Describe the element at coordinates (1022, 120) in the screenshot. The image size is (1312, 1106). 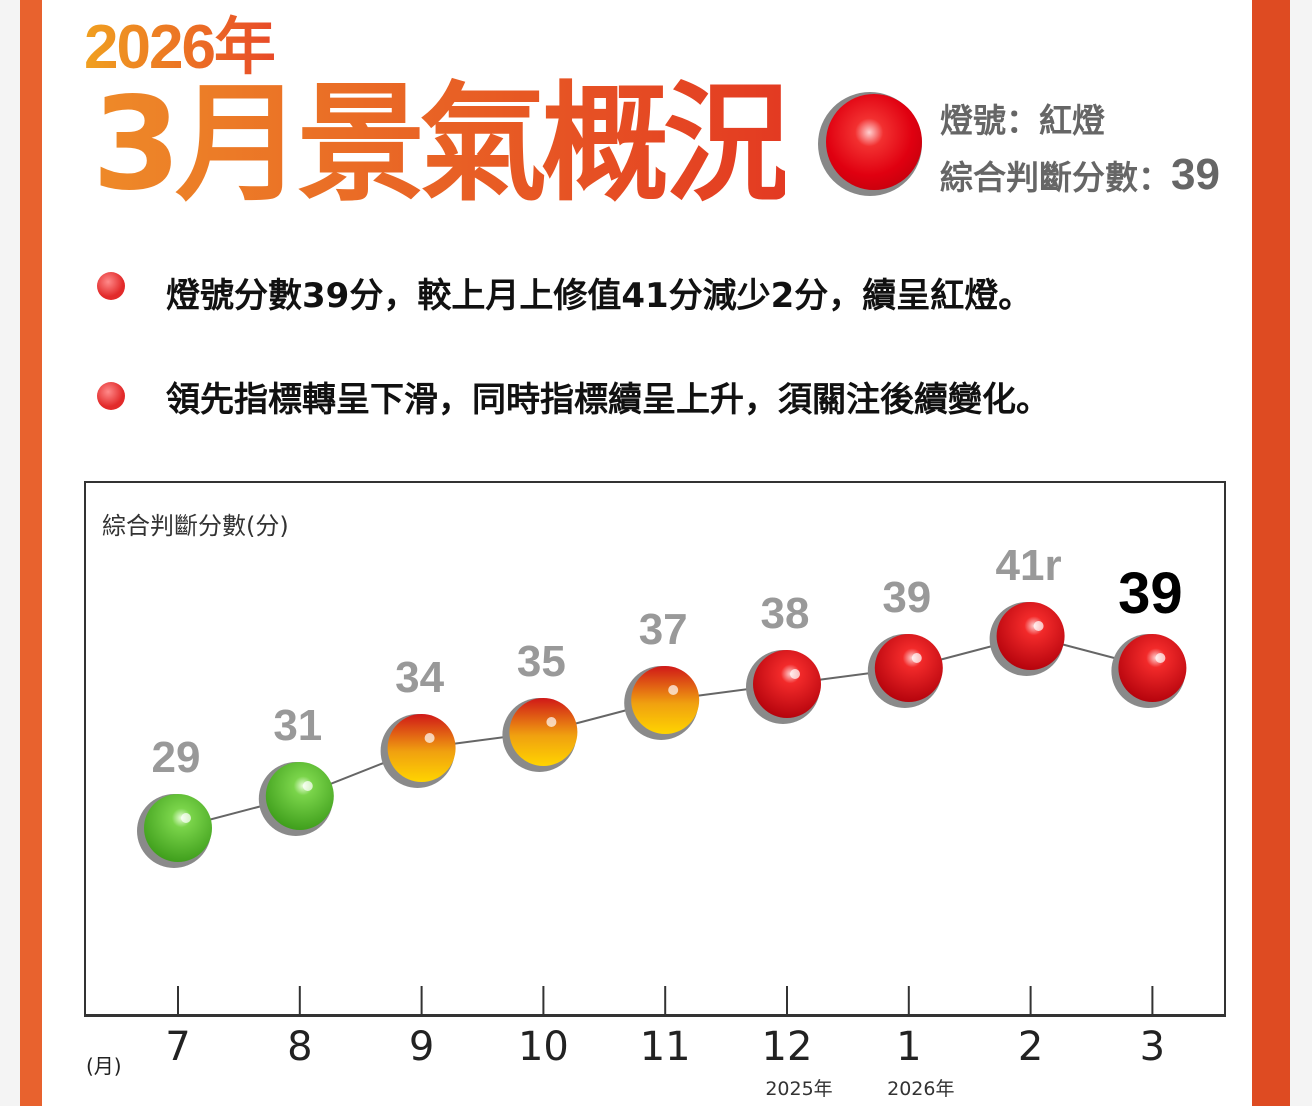
I see `signal-label: 燈號：紅燈` at that location.